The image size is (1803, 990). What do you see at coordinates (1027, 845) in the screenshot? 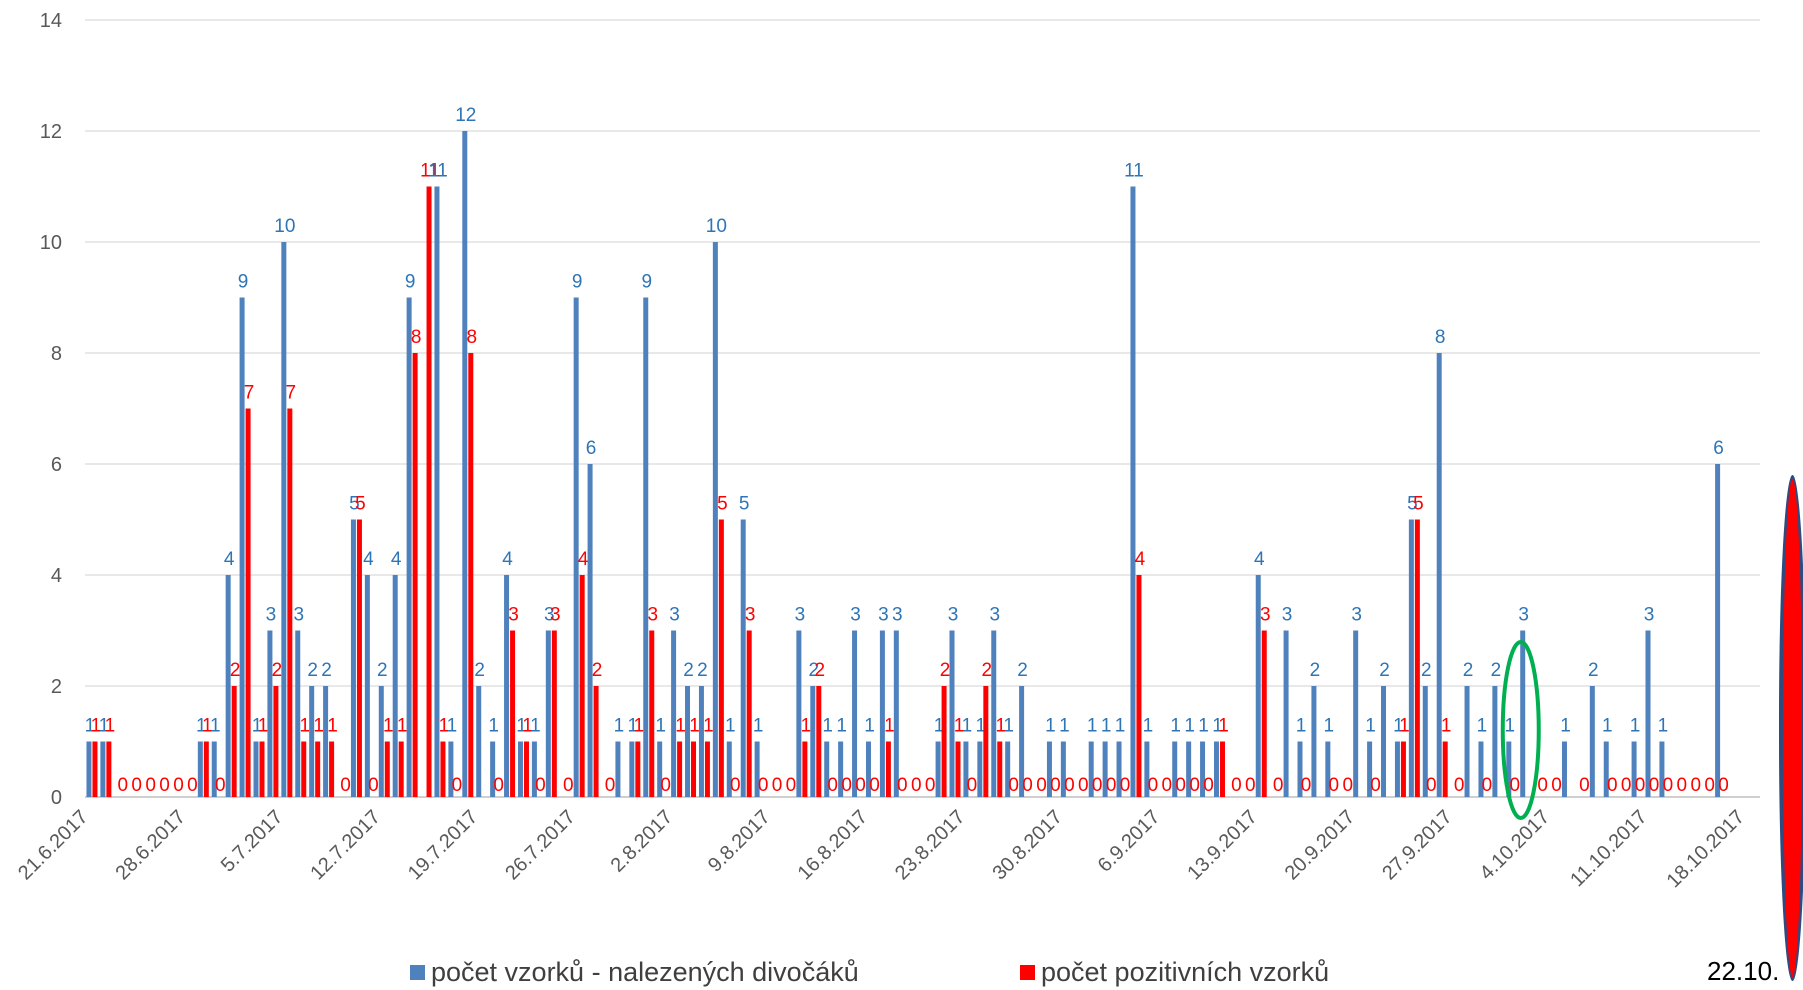
I see `x-tick-label: 30.8.2017` at bounding box center [1027, 845].